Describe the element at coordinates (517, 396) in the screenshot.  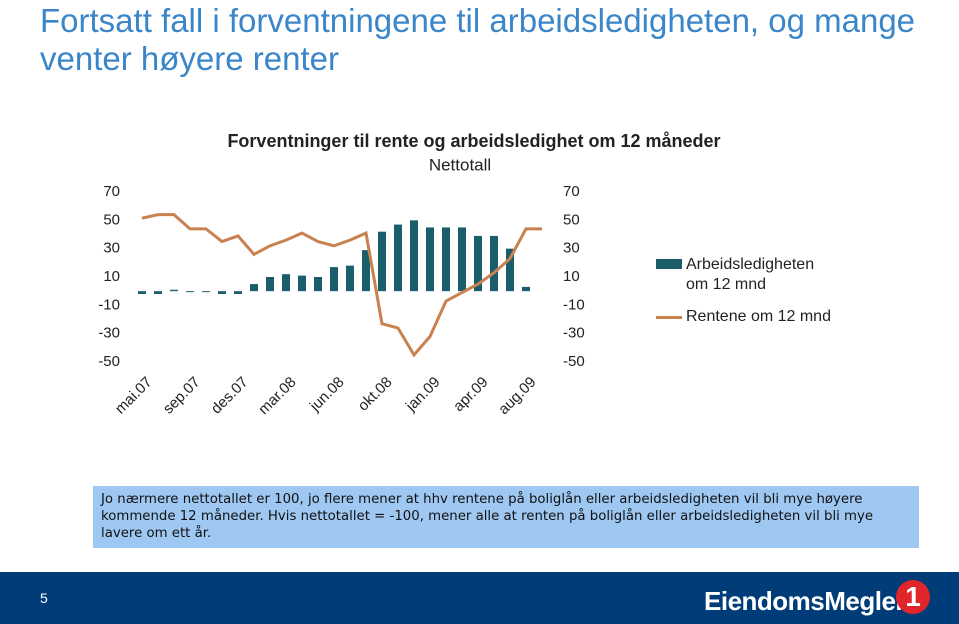
I see `x-tick-label: aug.09` at that location.